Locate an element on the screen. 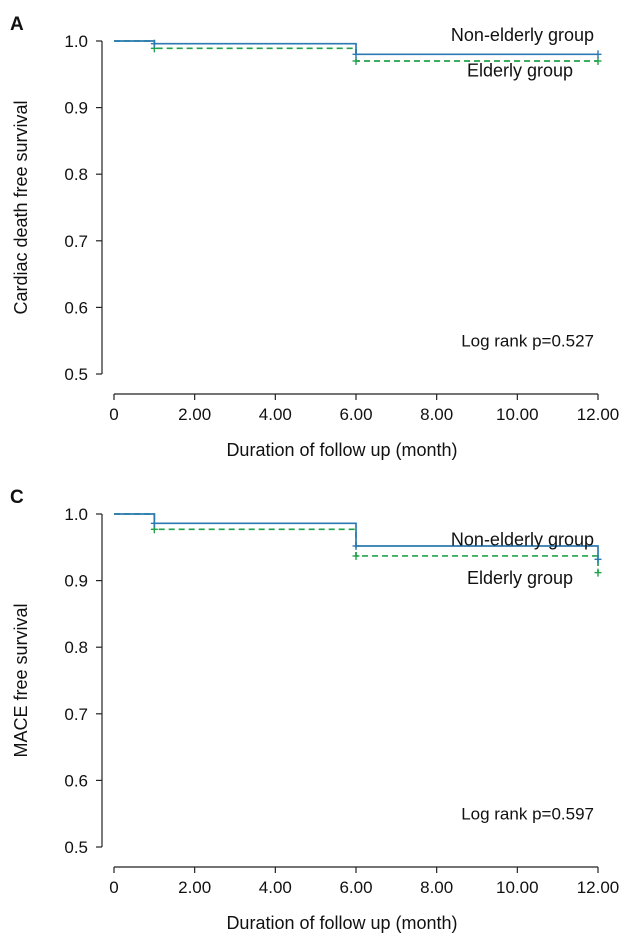 The height and width of the screenshot is (939, 628). log-rank-annotation: Log rank p=0.597 is located at coordinates (527, 814).